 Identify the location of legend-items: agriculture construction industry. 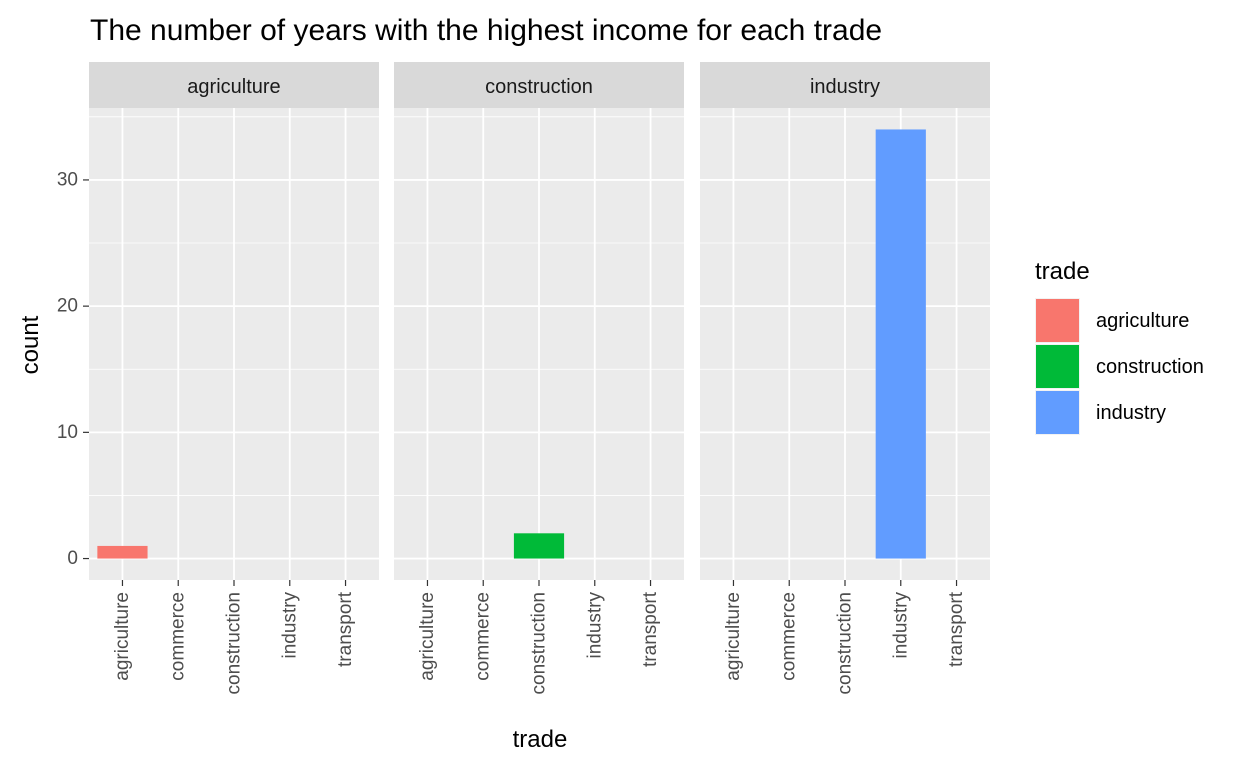
(1119, 366).